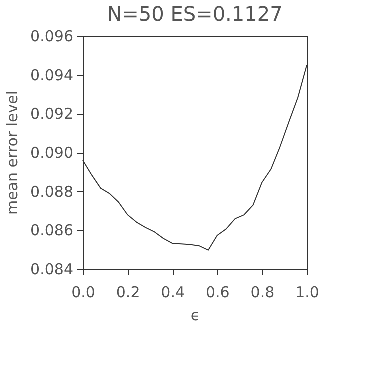 The image size is (382, 382). Describe the element at coordinates (52, 37) in the screenshot. I see `y-tick-label: 0.096` at that location.